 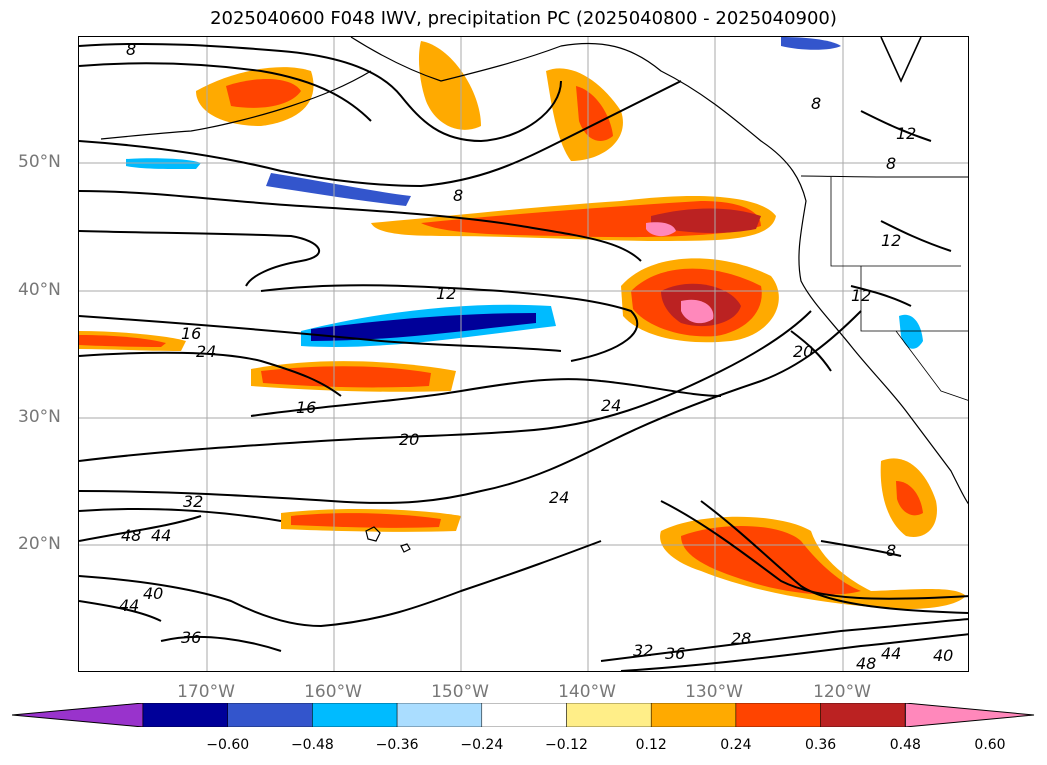 I want to click on colorbar-tick-label: −0.12, so click(x=566, y=745).